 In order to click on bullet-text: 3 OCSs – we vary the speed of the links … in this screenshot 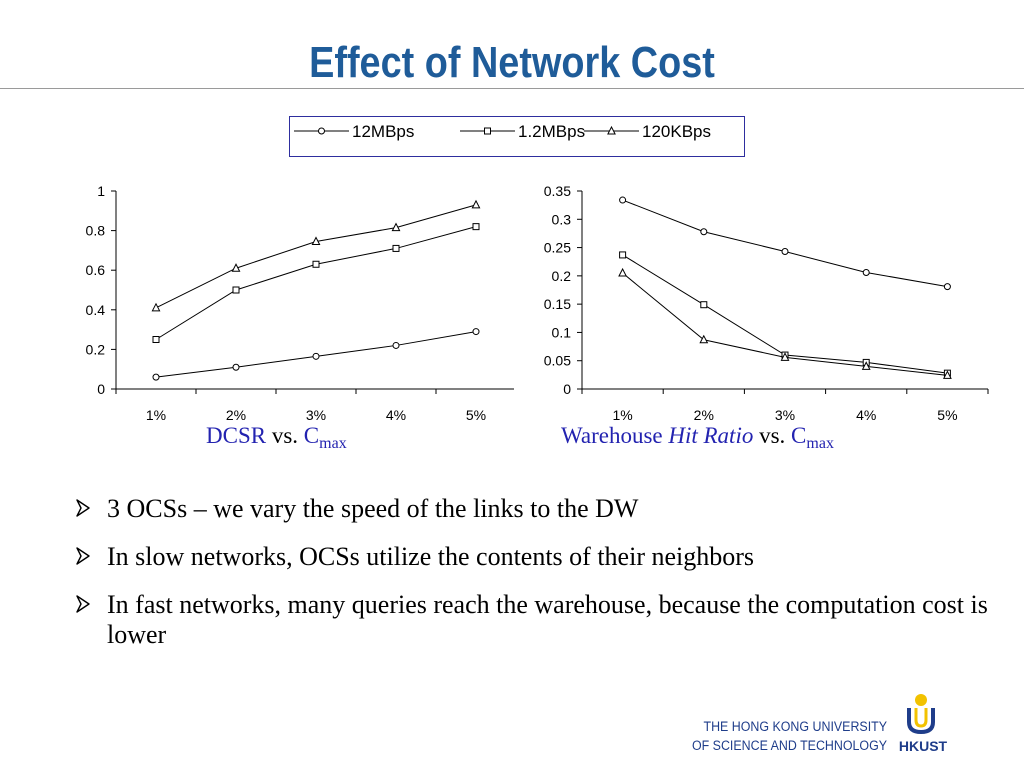, I will do `click(373, 508)`.